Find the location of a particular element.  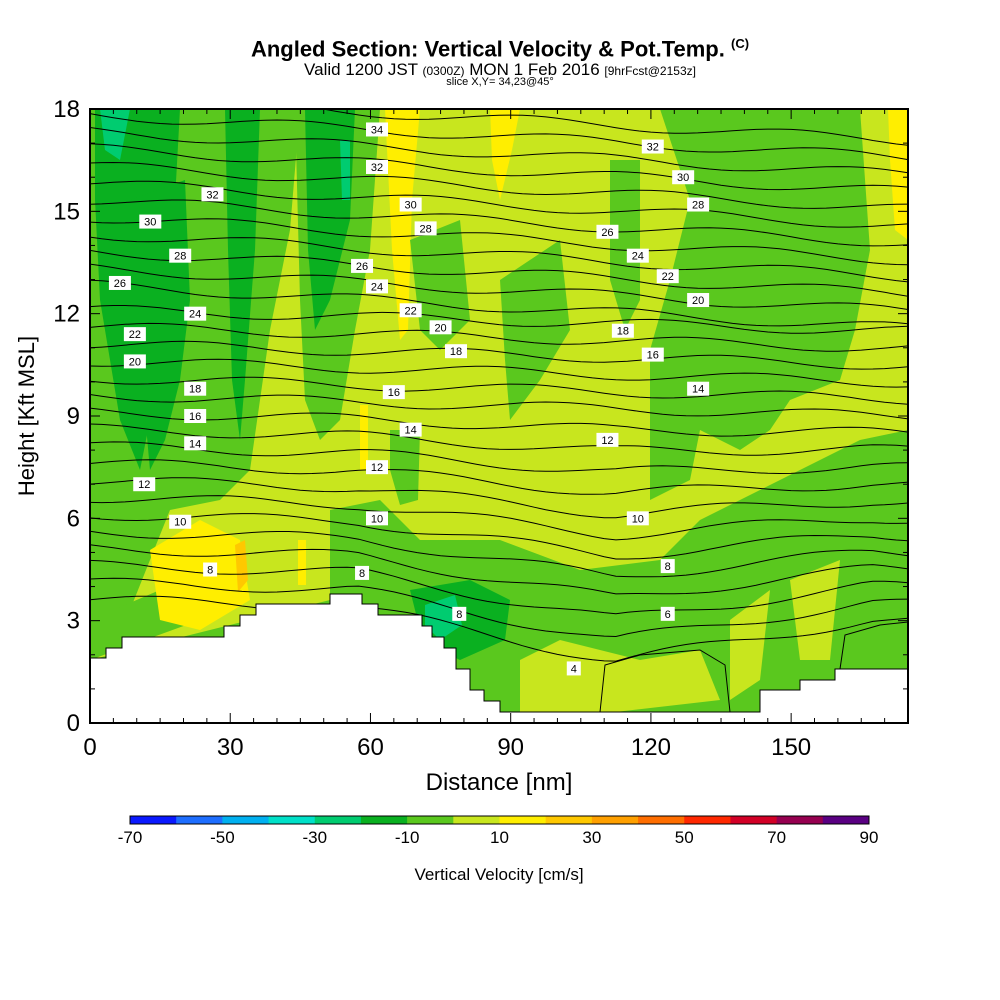

contour-label: 20 is located at coordinates (135, 362).